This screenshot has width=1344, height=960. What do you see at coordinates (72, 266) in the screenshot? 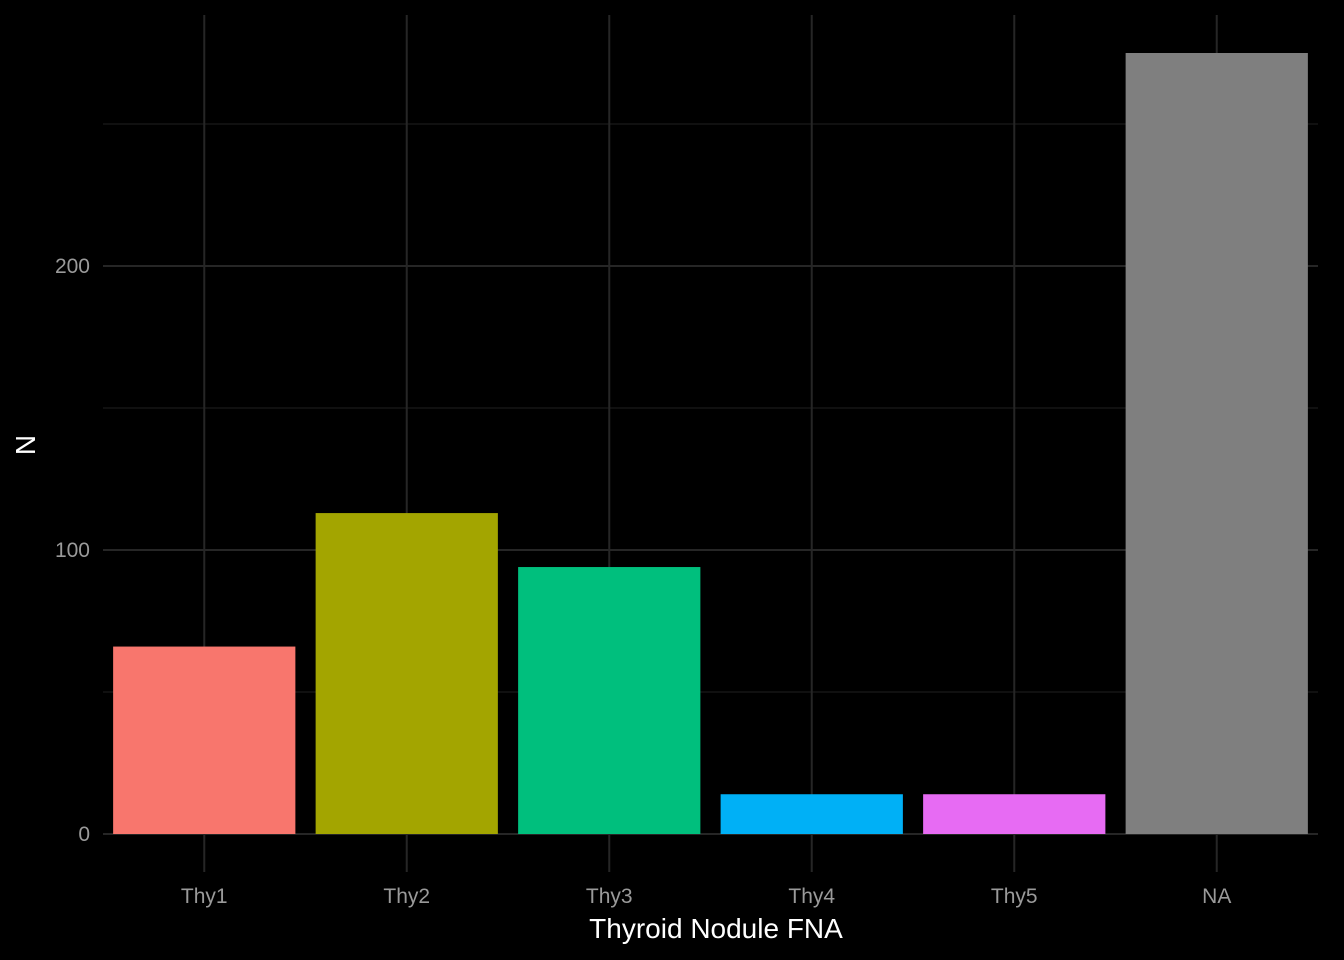
I see `y-tick-label: 200` at bounding box center [72, 266].